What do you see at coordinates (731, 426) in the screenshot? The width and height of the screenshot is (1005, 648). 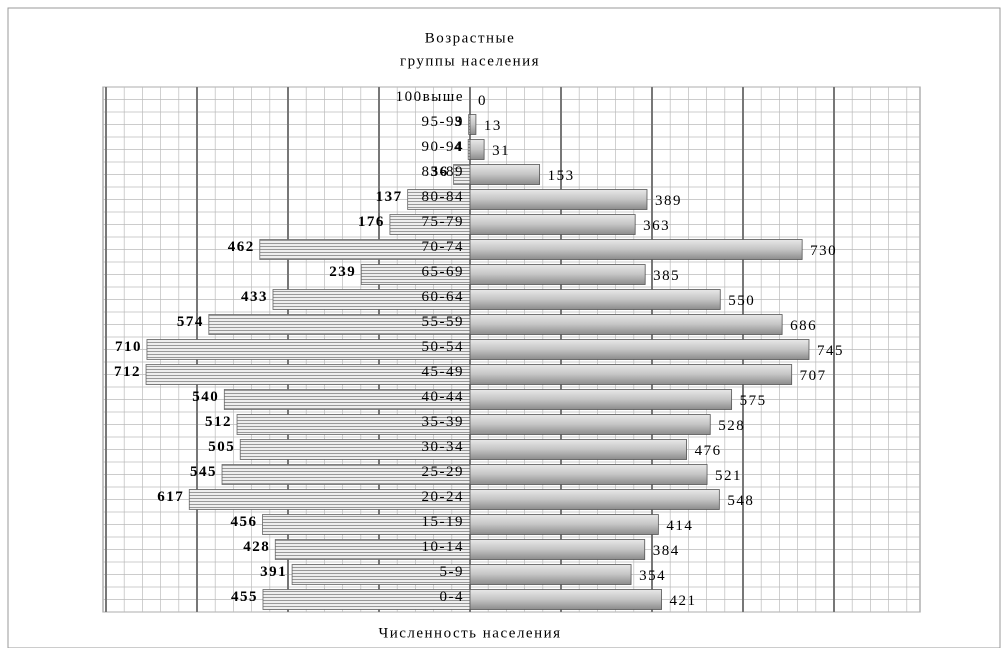 I see `value-label: 528` at bounding box center [731, 426].